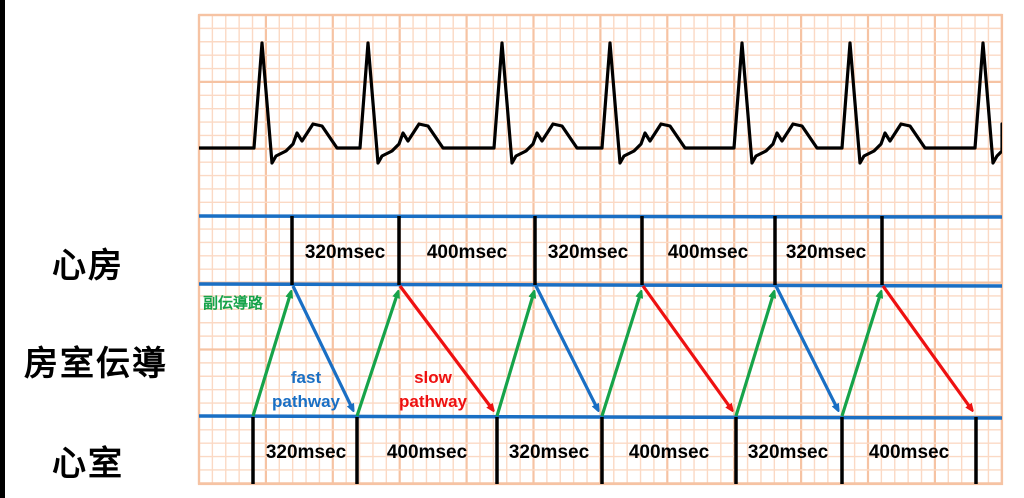  What do you see at coordinates (88, 266) in the screenshot?
I see `atrium-label: 心房` at bounding box center [88, 266].